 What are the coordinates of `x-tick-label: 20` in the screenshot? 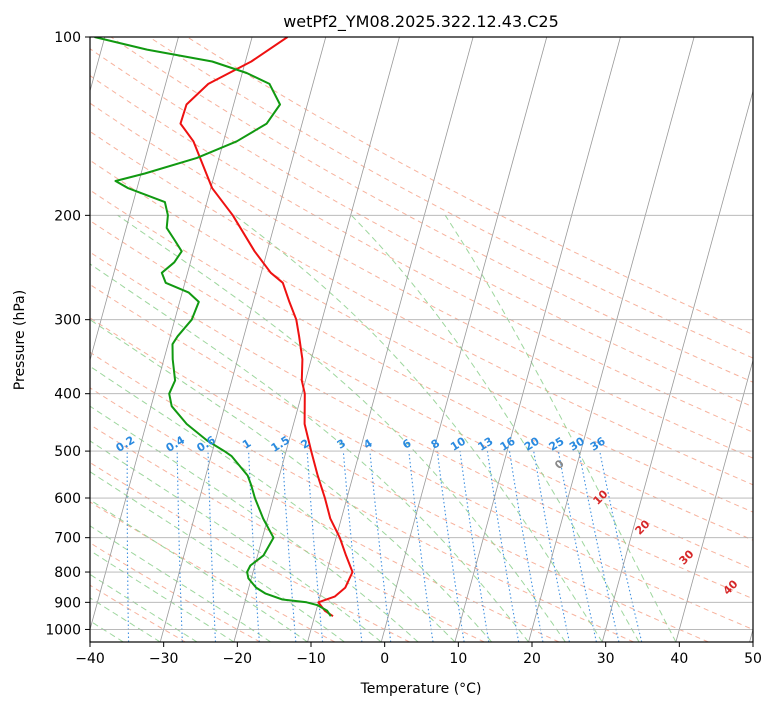 It's located at (532, 659).